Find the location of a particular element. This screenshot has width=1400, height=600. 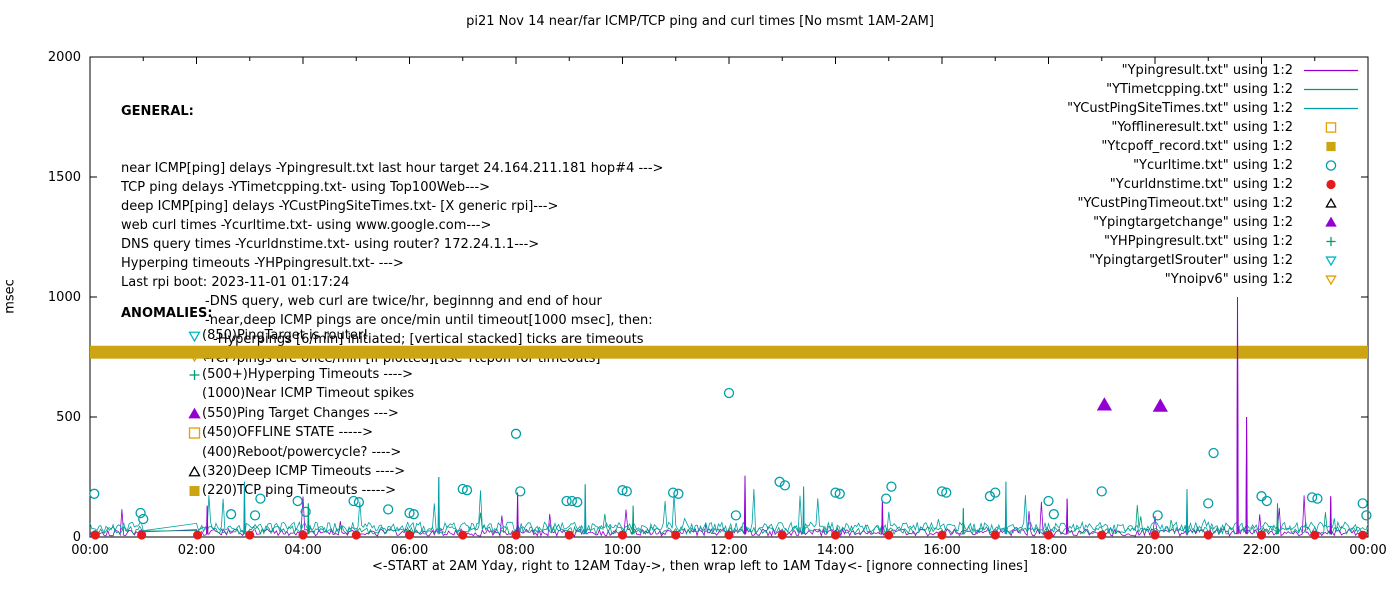

anomaly-text: (450)OFFLINE STATE -----> is located at coordinates (287, 433).